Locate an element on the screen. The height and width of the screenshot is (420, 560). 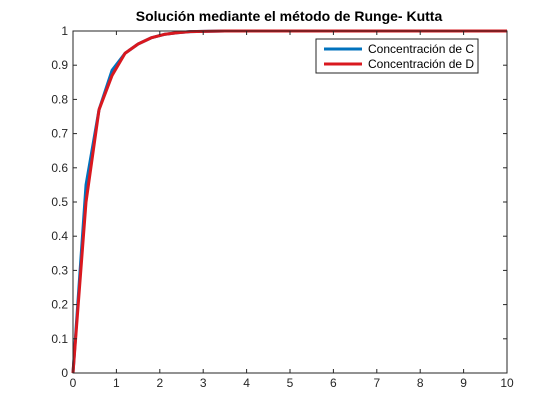
y-tick-label: 0.2 is located at coordinates (59, 305).